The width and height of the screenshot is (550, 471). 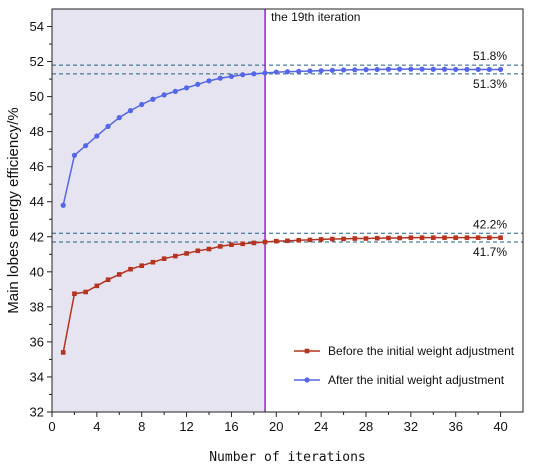 What do you see at coordinates (37, 341) in the screenshot?
I see `y-tick-label: 36` at bounding box center [37, 341].